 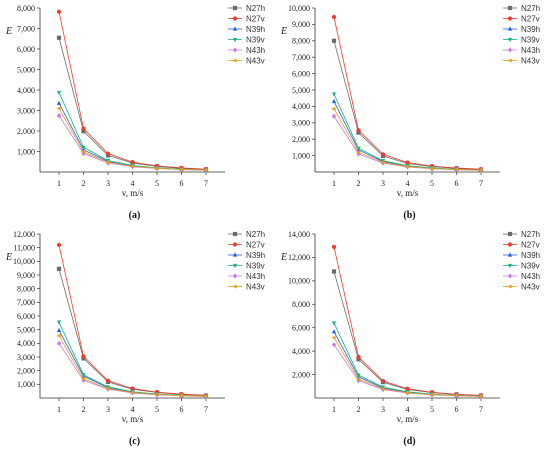 I want to click on panel-caption: (b), so click(x=409, y=215).